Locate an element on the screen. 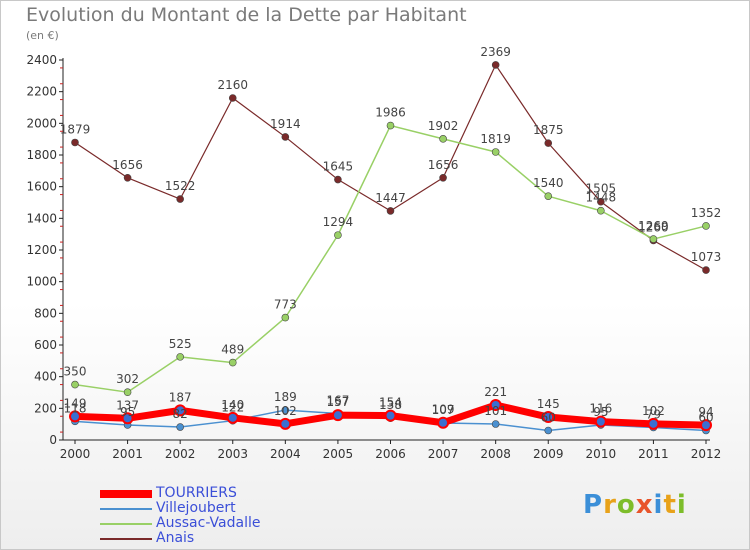 This screenshot has width=750, height=550. y-tick-label: 600 is located at coordinates (45, 345).